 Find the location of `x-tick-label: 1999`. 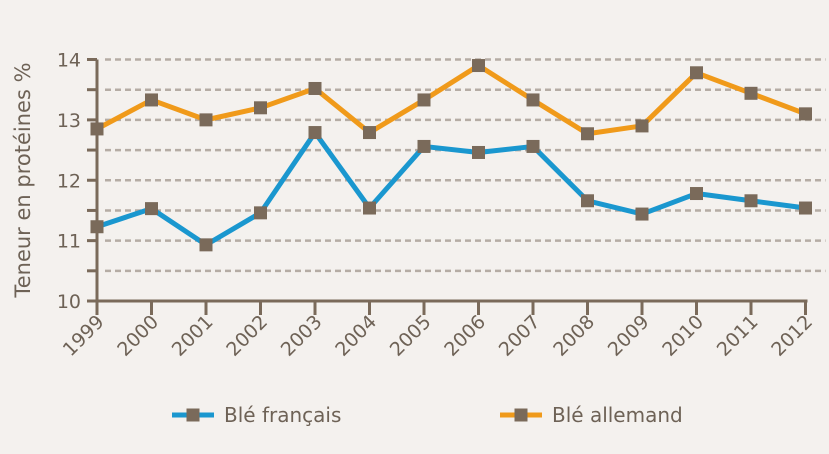

x-tick-label: 1999 is located at coordinates (84, 336).